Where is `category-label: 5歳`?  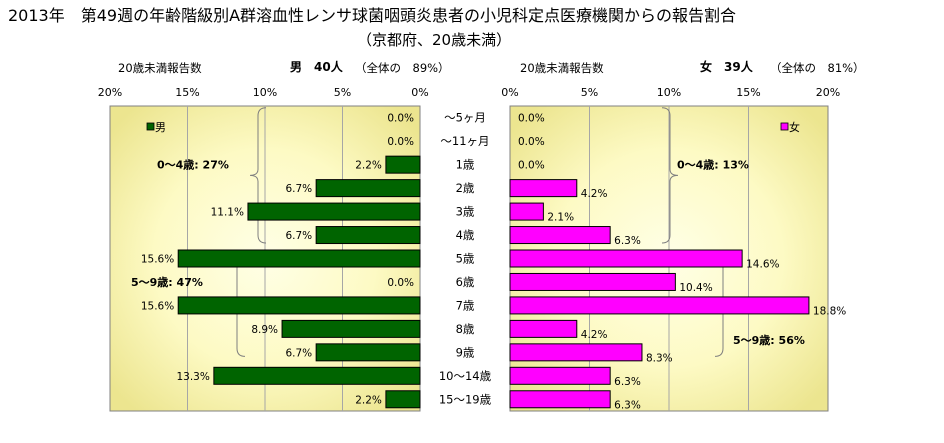 category-label: 5歳 is located at coordinates (465, 259).